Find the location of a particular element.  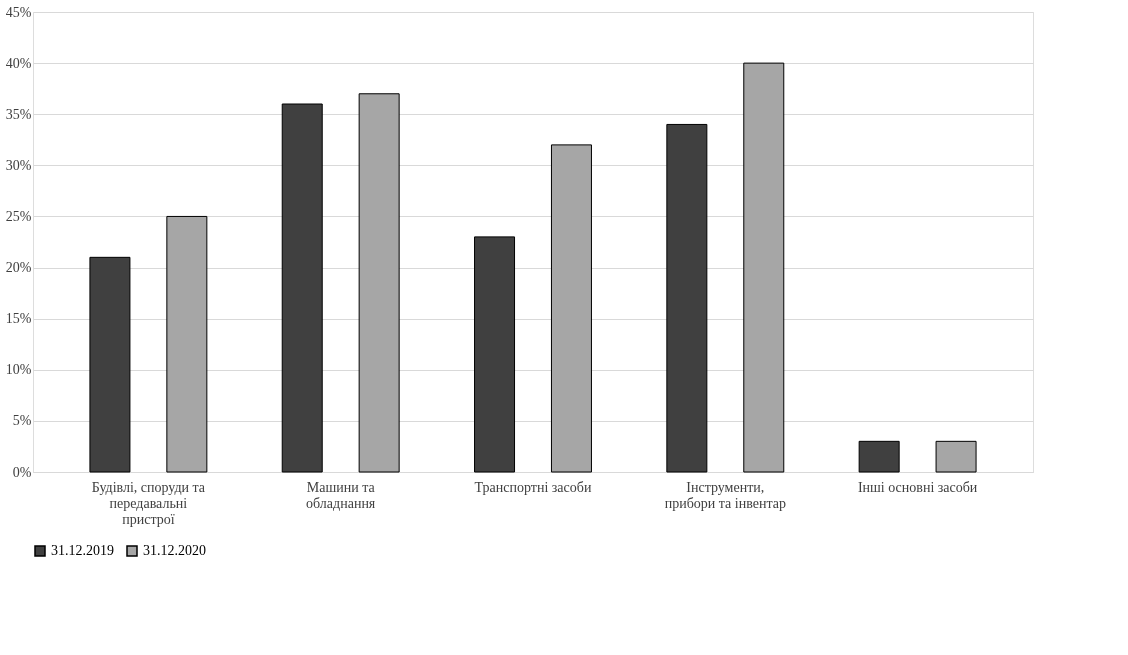

y-tick-label: 5% is located at coordinates (22, 421).